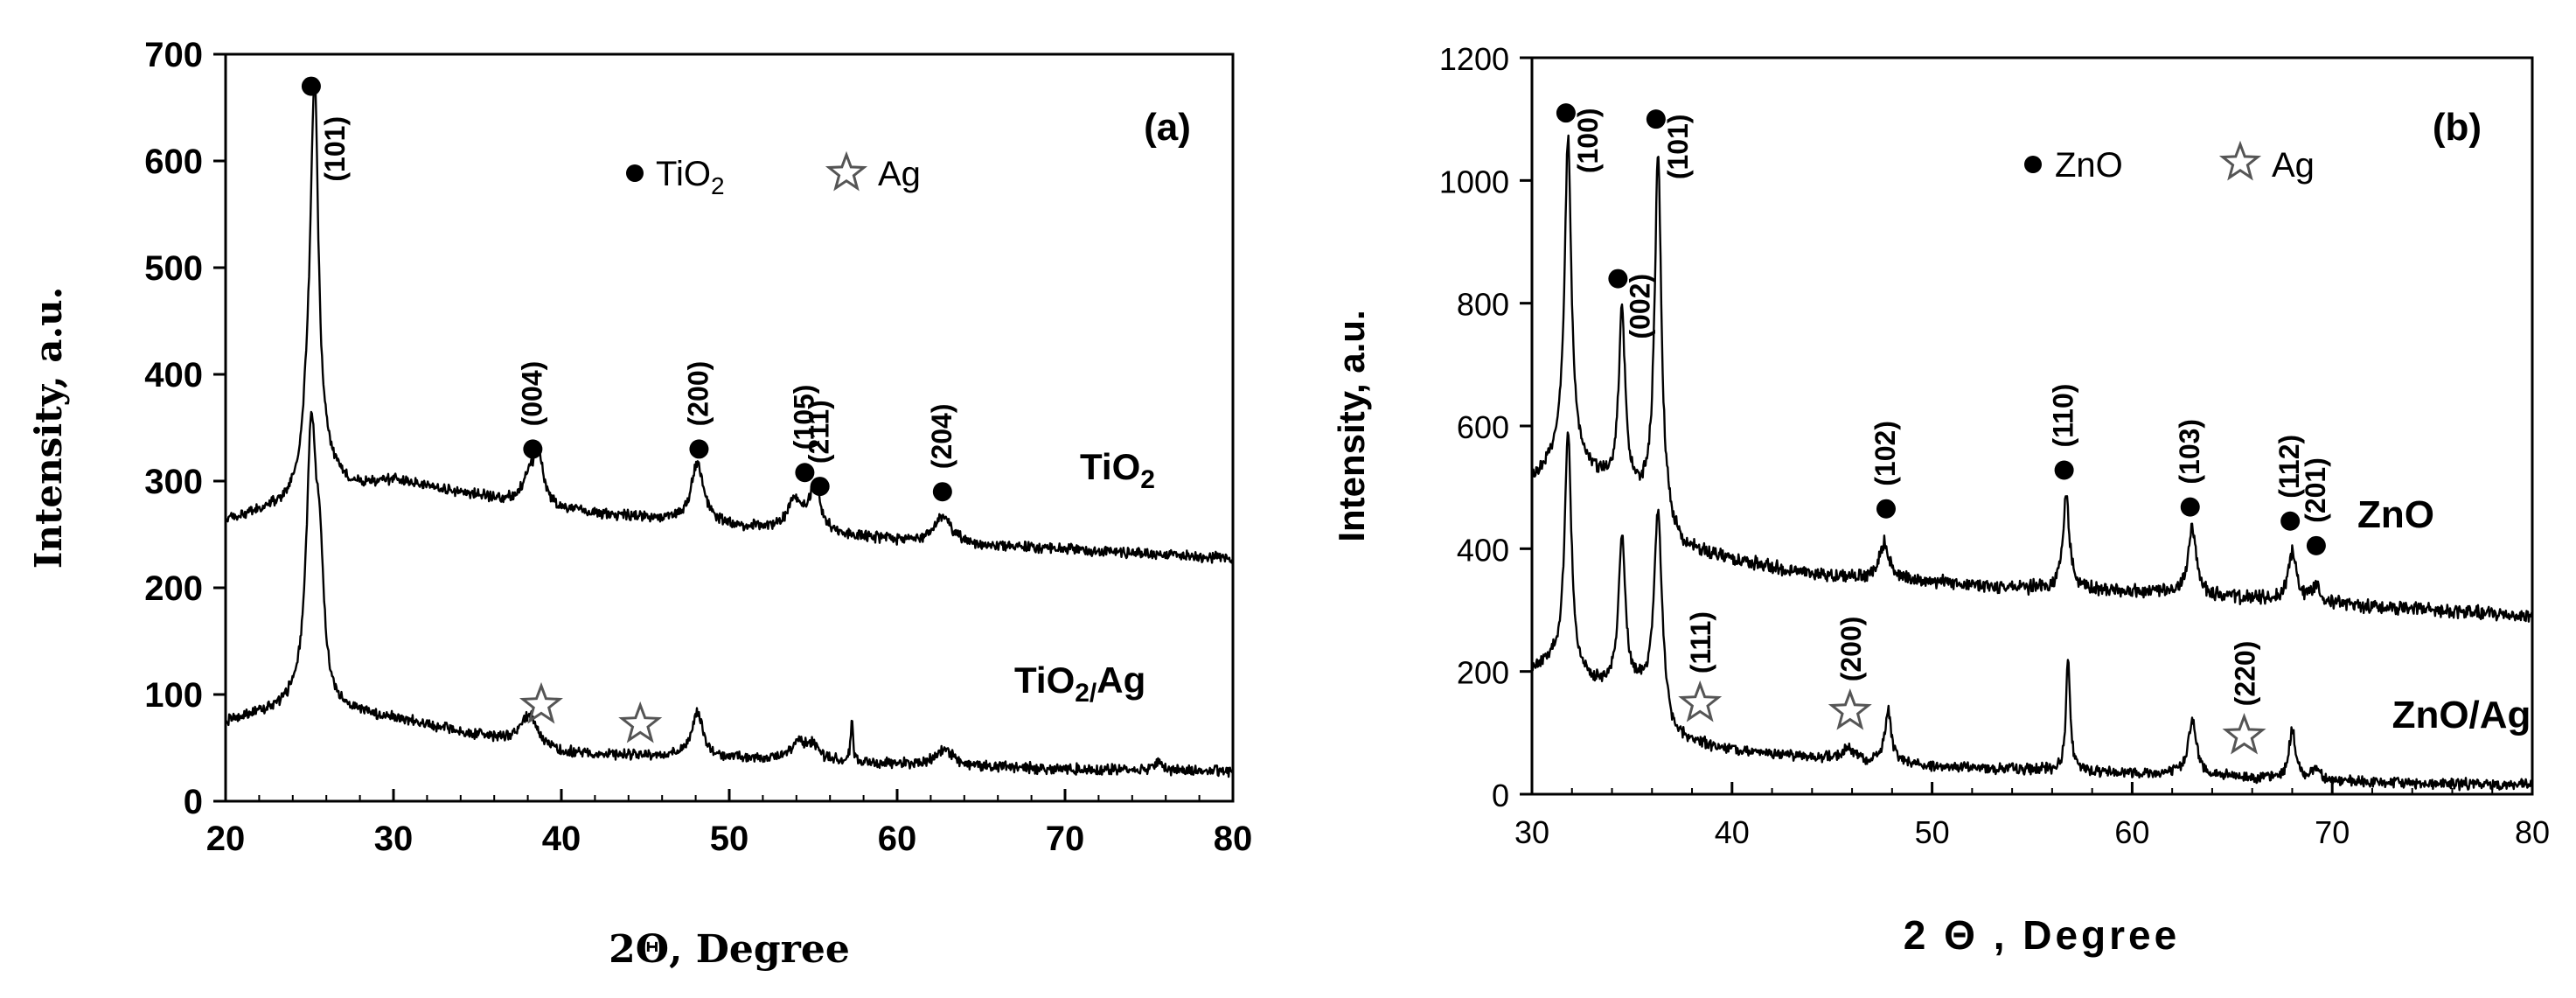 This screenshot has height=998, width=2576. Describe the element at coordinates (173, 55) in the screenshot. I see `y-tick-label: 700` at that location.